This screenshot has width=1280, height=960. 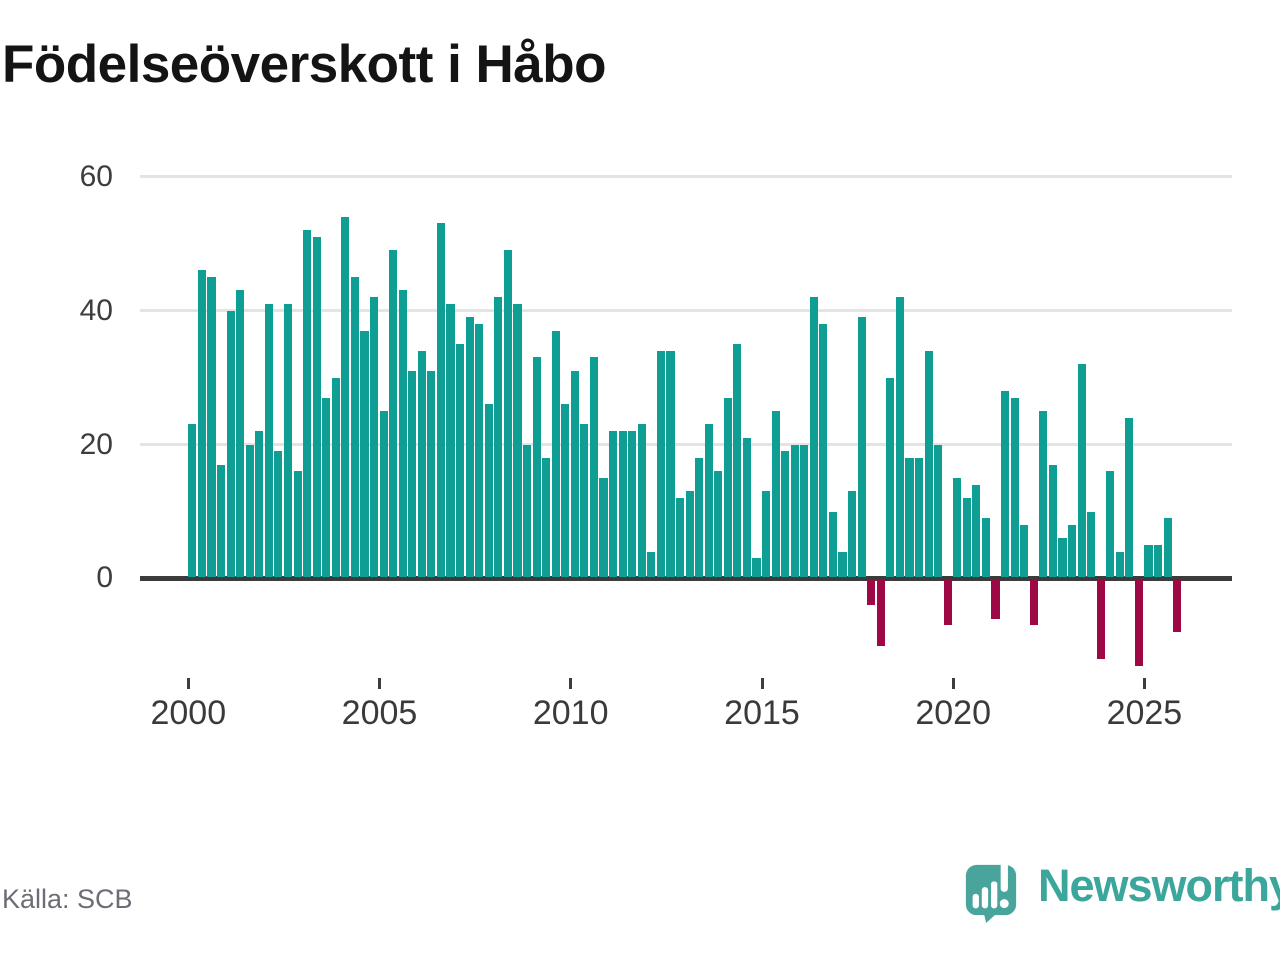 What do you see at coordinates (953, 713) in the screenshot?
I see `x-axis-label: 2020` at bounding box center [953, 713].